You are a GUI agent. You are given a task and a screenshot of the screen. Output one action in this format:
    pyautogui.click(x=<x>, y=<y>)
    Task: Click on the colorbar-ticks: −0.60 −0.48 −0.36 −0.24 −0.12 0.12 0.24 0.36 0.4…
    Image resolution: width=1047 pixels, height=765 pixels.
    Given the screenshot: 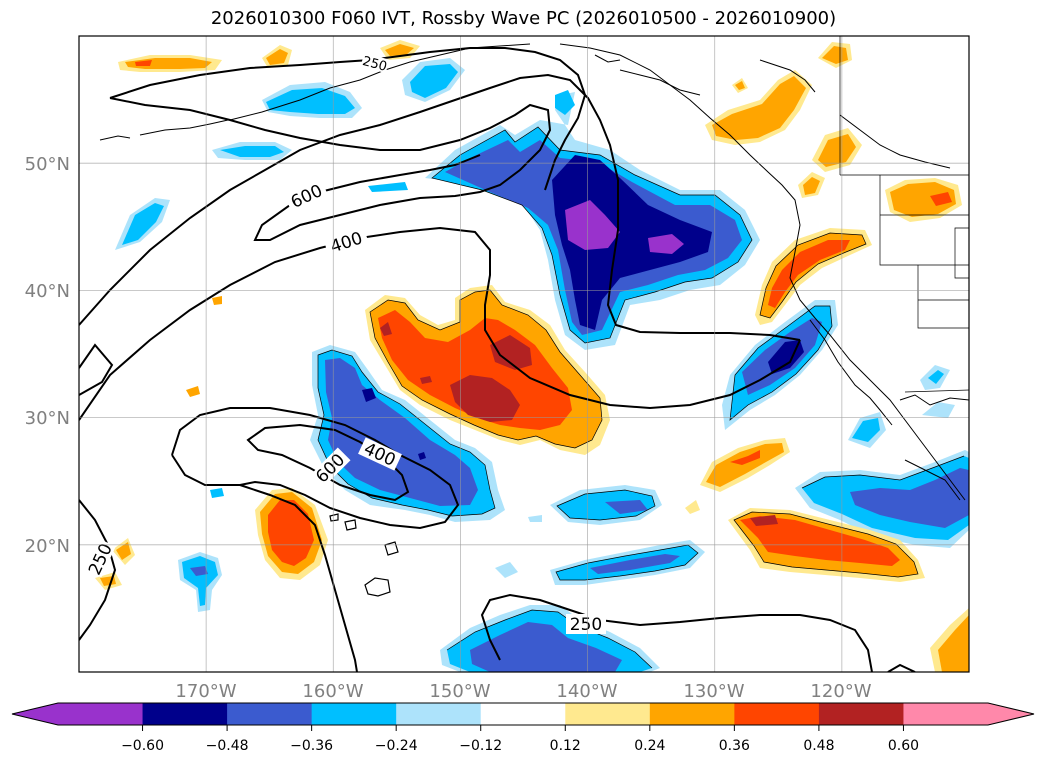 What is the action you would take?
    pyautogui.click(x=520, y=739)
    